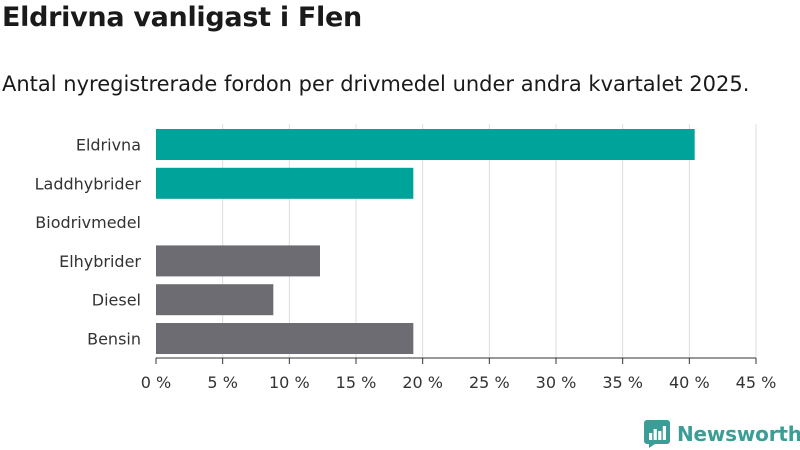  What do you see at coordinates (289, 382) in the screenshot?
I see `x-tick-label: 10 %` at bounding box center [289, 382].